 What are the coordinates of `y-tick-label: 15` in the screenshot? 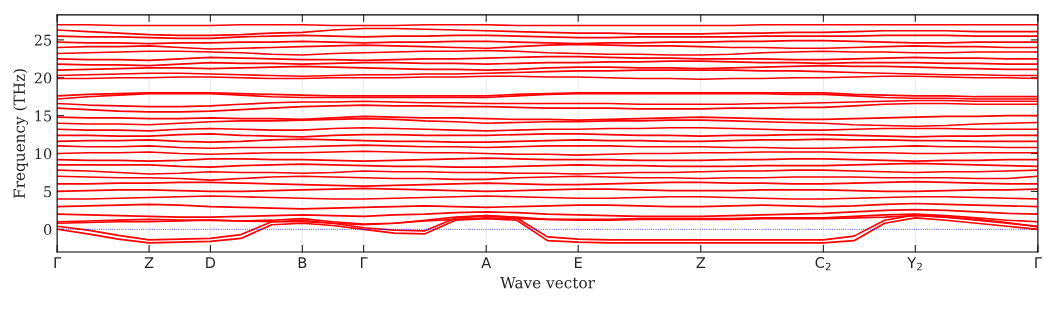 It's located at (43, 116).